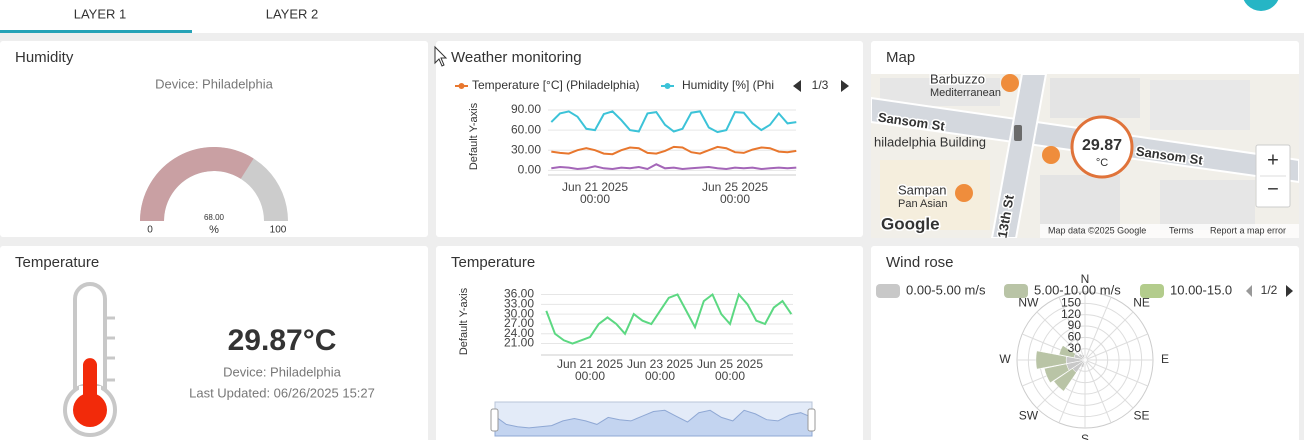 Image resolution: width=1304 pixels, height=440 pixels. I want to click on fab-button, so click(1261, 5).